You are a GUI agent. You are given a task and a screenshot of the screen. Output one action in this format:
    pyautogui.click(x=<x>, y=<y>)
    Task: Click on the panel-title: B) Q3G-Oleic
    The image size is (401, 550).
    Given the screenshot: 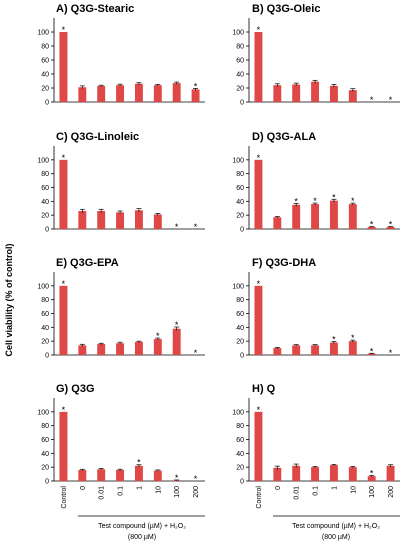 What is the action you would take?
    pyautogui.click(x=286, y=9)
    